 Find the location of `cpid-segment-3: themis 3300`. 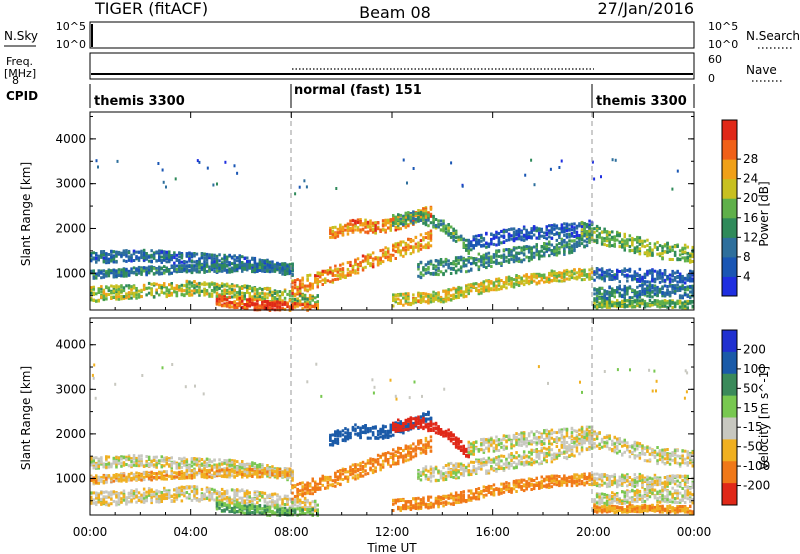

cpid-segment-3: themis 3300 is located at coordinates (641, 101).